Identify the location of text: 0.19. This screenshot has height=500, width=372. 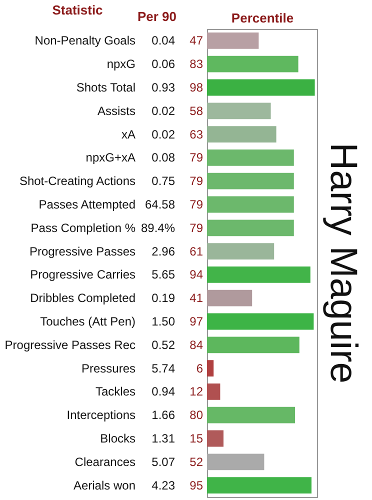
(164, 298).